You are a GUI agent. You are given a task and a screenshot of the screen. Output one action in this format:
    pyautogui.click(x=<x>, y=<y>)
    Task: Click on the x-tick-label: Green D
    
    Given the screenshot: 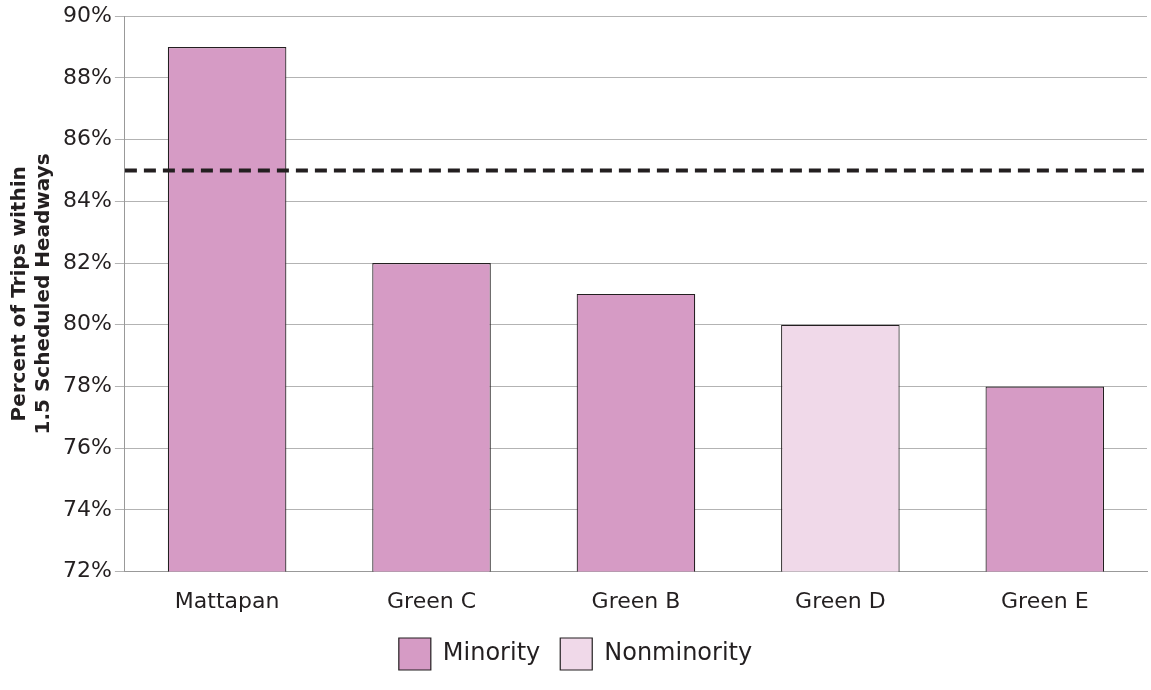 What is the action you would take?
    pyautogui.click(x=840, y=600)
    